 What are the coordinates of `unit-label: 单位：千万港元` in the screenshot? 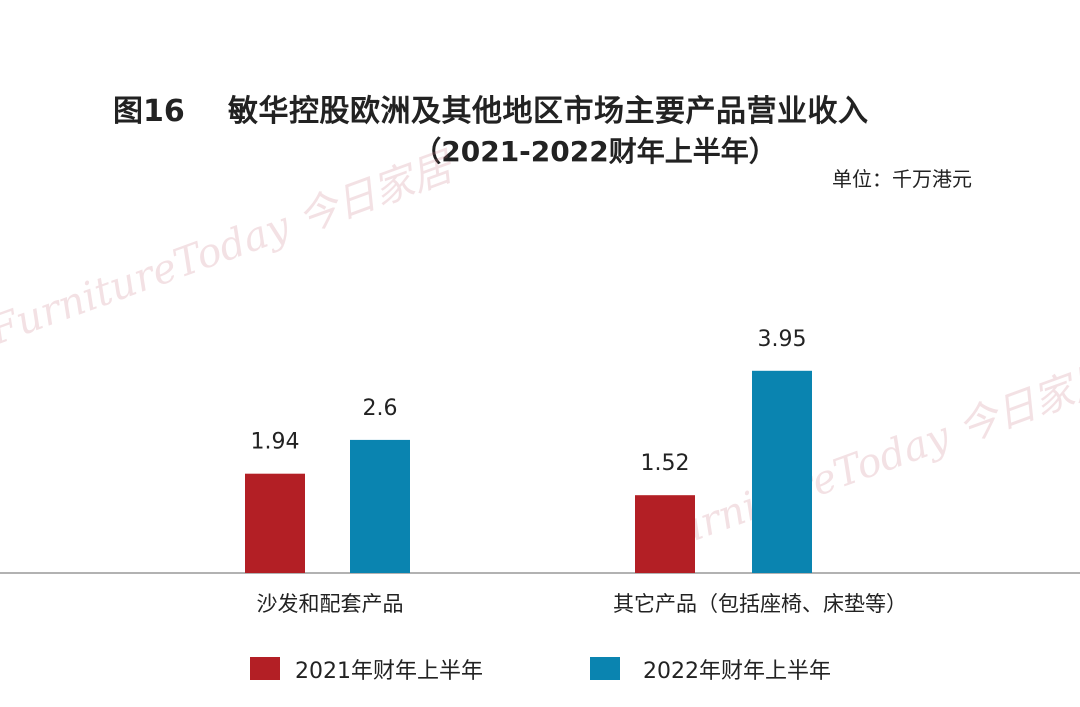 It's located at (902, 179).